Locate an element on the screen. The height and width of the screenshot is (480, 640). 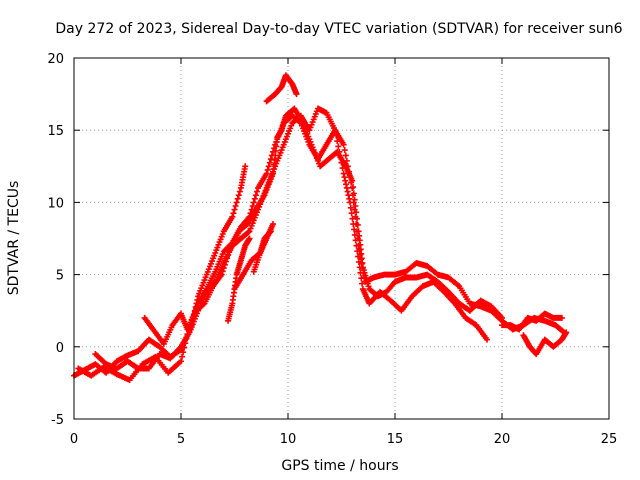
x-axis-label: GPS time / hours is located at coordinates (339, 466).